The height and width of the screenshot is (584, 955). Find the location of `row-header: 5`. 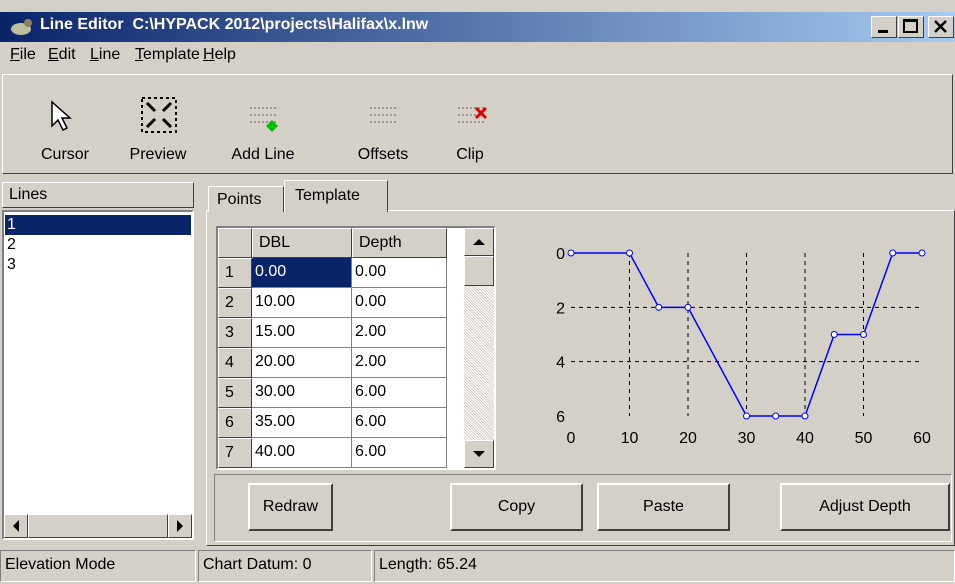

row-header: 5 is located at coordinates (235, 393).